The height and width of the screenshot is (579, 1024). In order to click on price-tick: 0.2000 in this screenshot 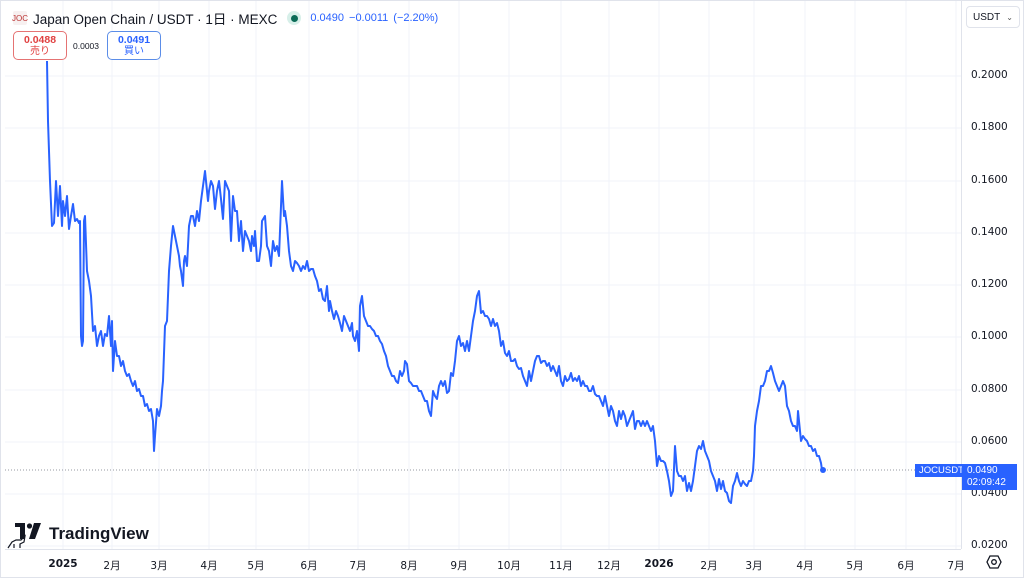, I will do `click(989, 75)`.